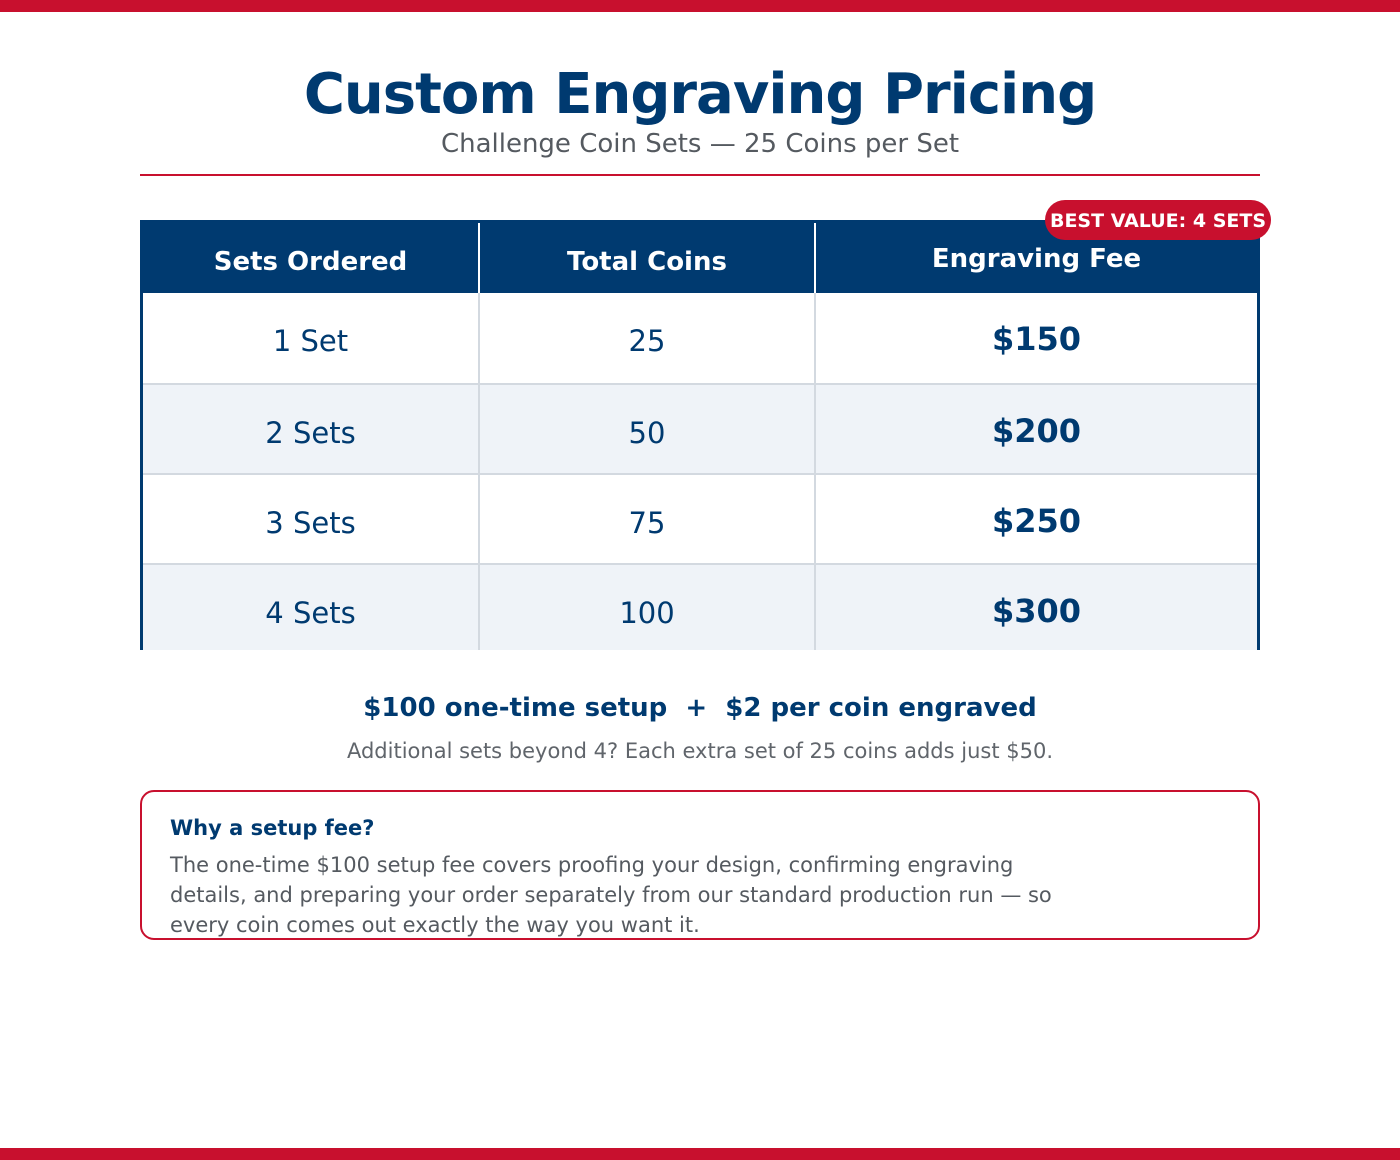  Describe the element at coordinates (647, 262) in the screenshot. I see `column-header-coins: Total Coins` at that location.